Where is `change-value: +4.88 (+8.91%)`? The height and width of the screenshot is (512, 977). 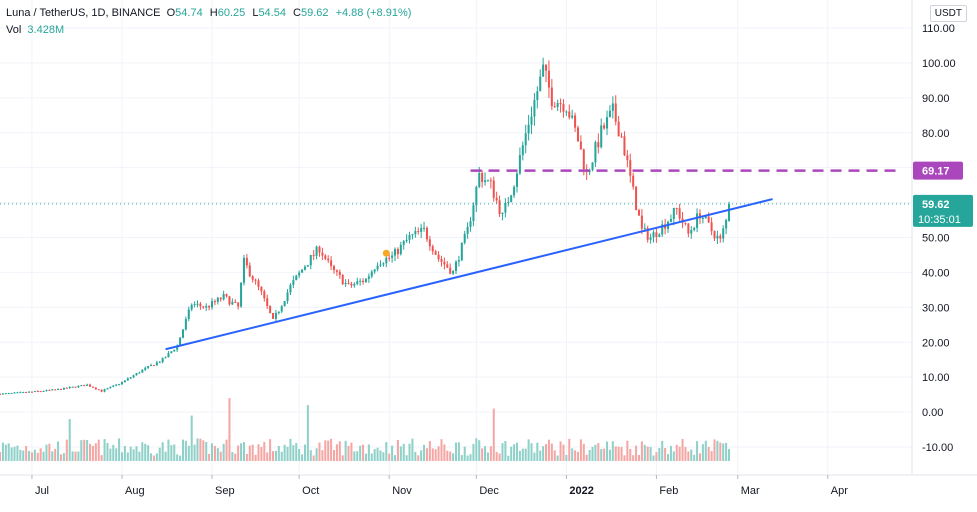 change-value: +4.88 (+8.91%) is located at coordinates (373, 13).